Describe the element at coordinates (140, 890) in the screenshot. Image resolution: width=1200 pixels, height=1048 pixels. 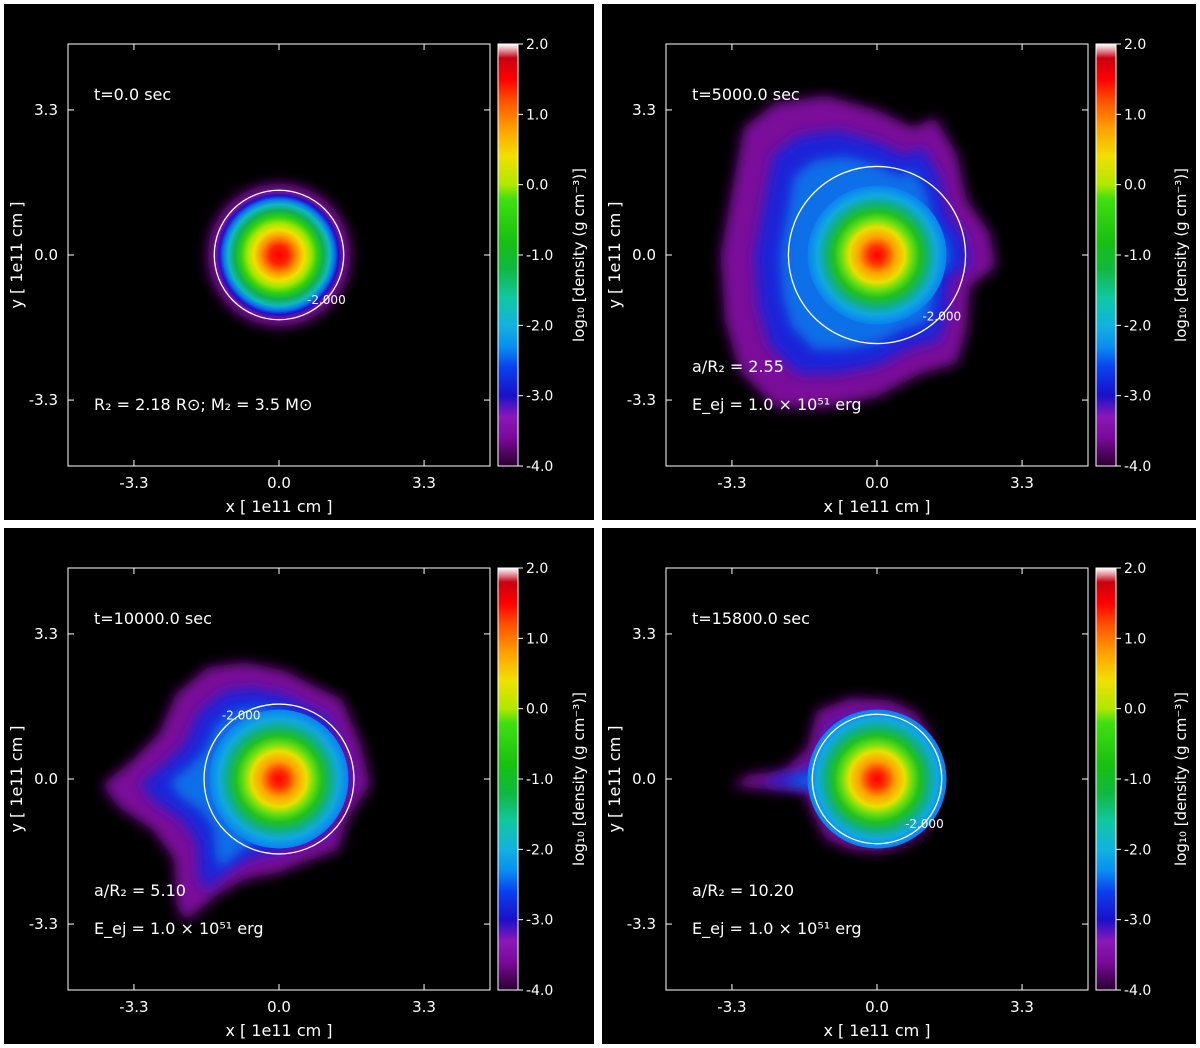
I see `parameter-annotation: a/R₂ = 5.10` at that location.